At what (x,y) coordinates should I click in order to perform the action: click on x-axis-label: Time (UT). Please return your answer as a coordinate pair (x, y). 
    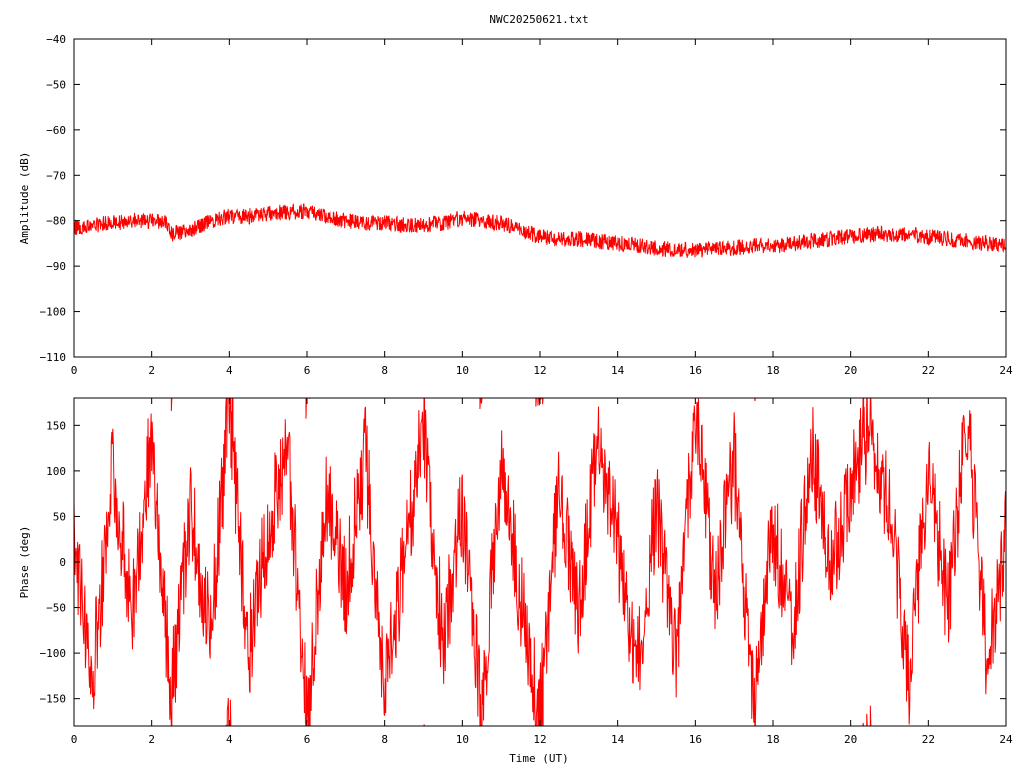
    Looking at the image, I should click on (539, 758).